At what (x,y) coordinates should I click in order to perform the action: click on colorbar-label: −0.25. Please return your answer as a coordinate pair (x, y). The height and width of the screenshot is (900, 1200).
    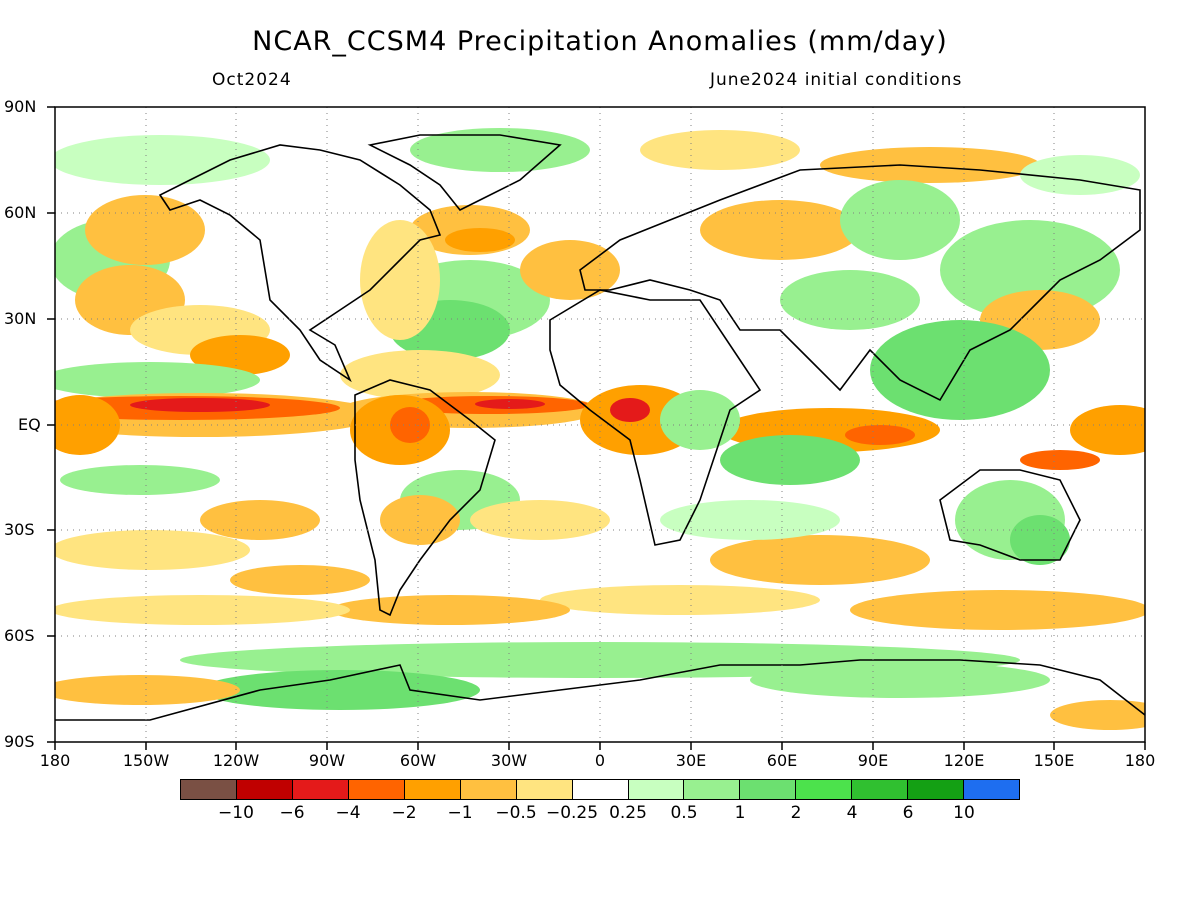
    Looking at the image, I should click on (572, 813).